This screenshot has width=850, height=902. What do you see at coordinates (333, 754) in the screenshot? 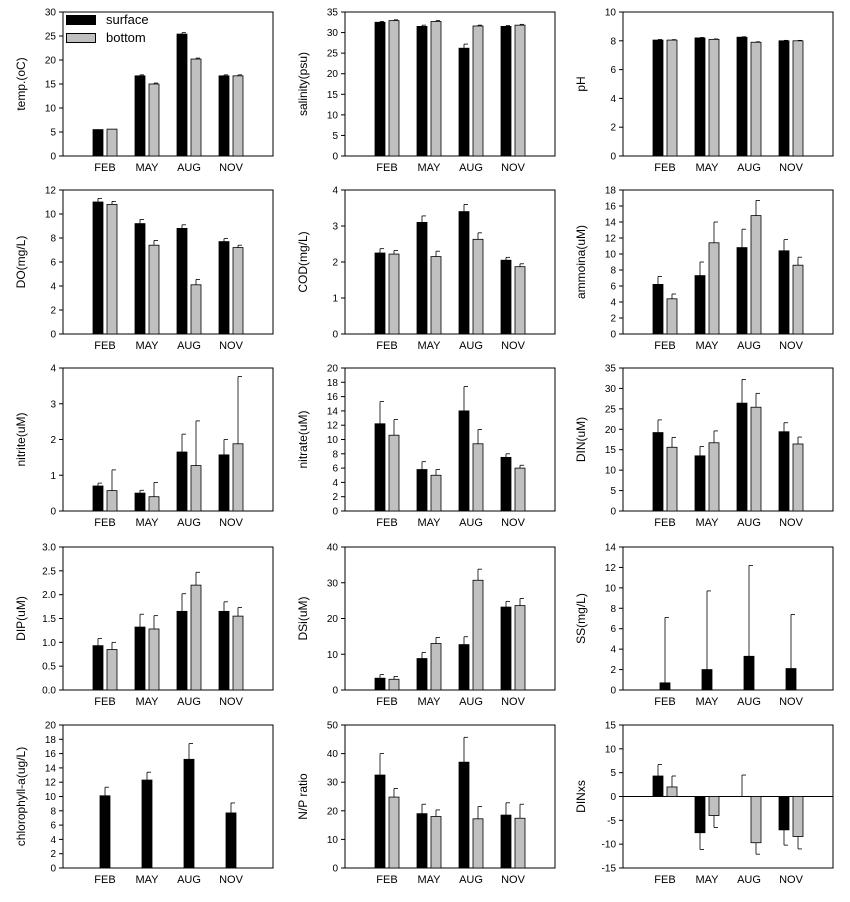
I see `y-tick-label: 40` at bounding box center [333, 754].